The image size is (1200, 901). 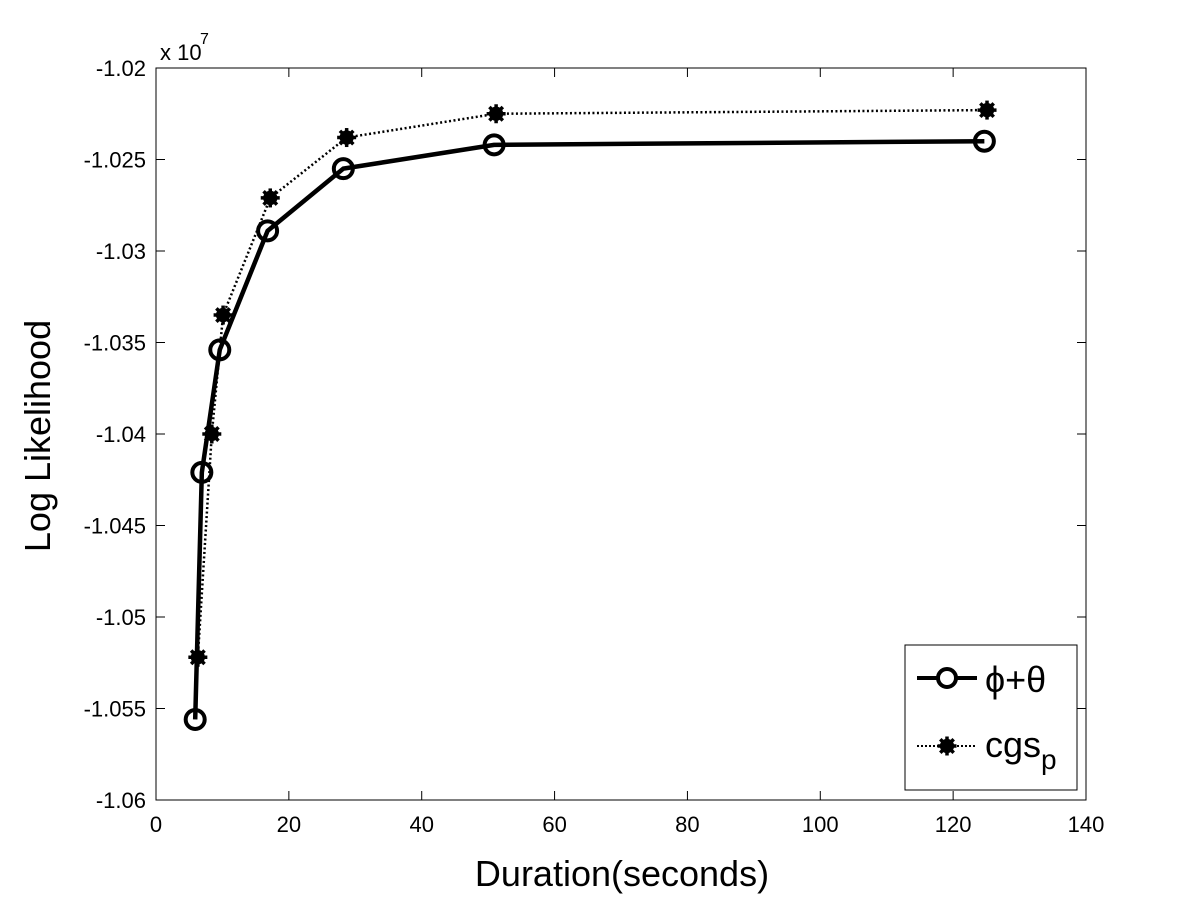 I want to click on y-tick-label: -1.045, so click(x=115, y=526).